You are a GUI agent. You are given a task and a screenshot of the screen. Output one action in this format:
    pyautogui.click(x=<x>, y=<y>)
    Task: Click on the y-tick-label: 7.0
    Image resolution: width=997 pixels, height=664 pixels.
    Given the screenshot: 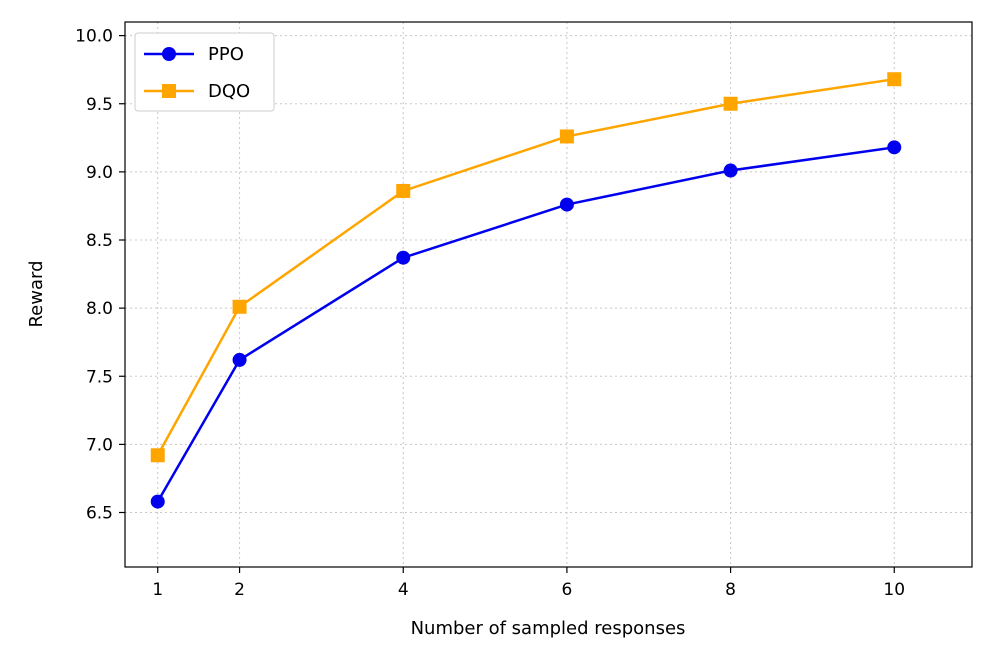 What is the action you would take?
    pyautogui.click(x=99, y=445)
    